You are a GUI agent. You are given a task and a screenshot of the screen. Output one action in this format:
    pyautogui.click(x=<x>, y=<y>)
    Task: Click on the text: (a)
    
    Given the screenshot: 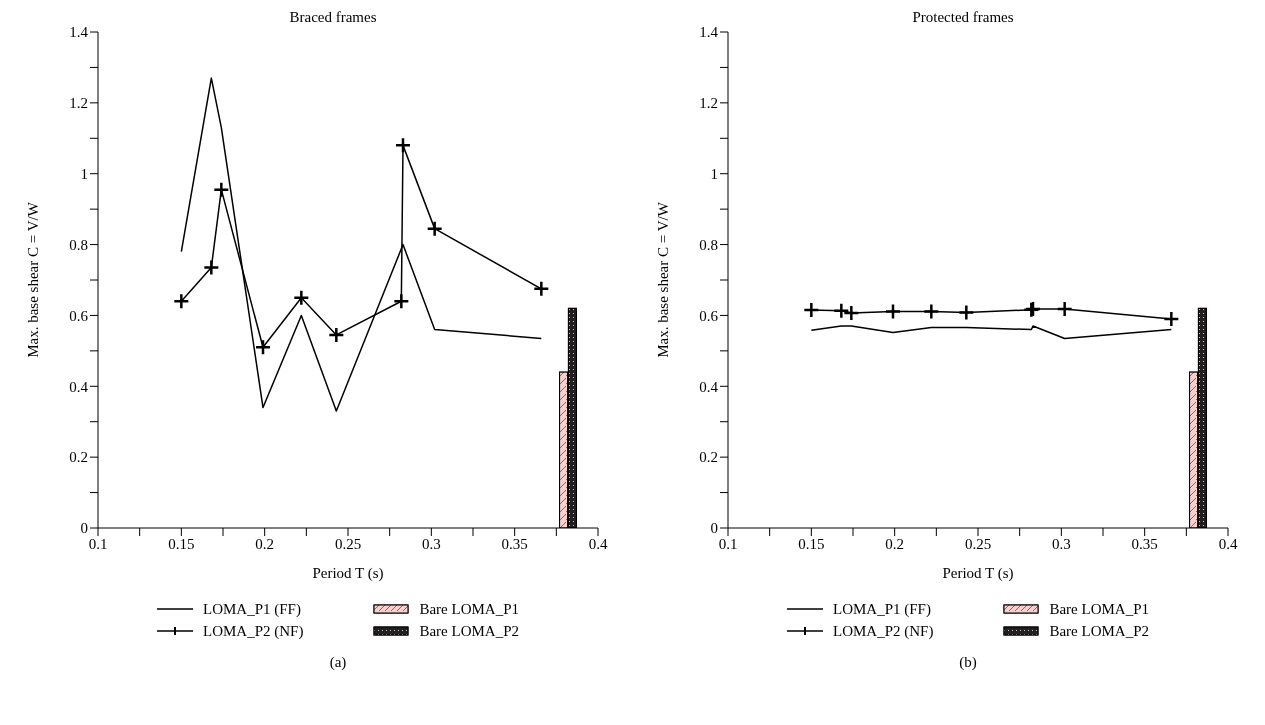 What is the action you would take?
    pyautogui.click(x=338, y=662)
    